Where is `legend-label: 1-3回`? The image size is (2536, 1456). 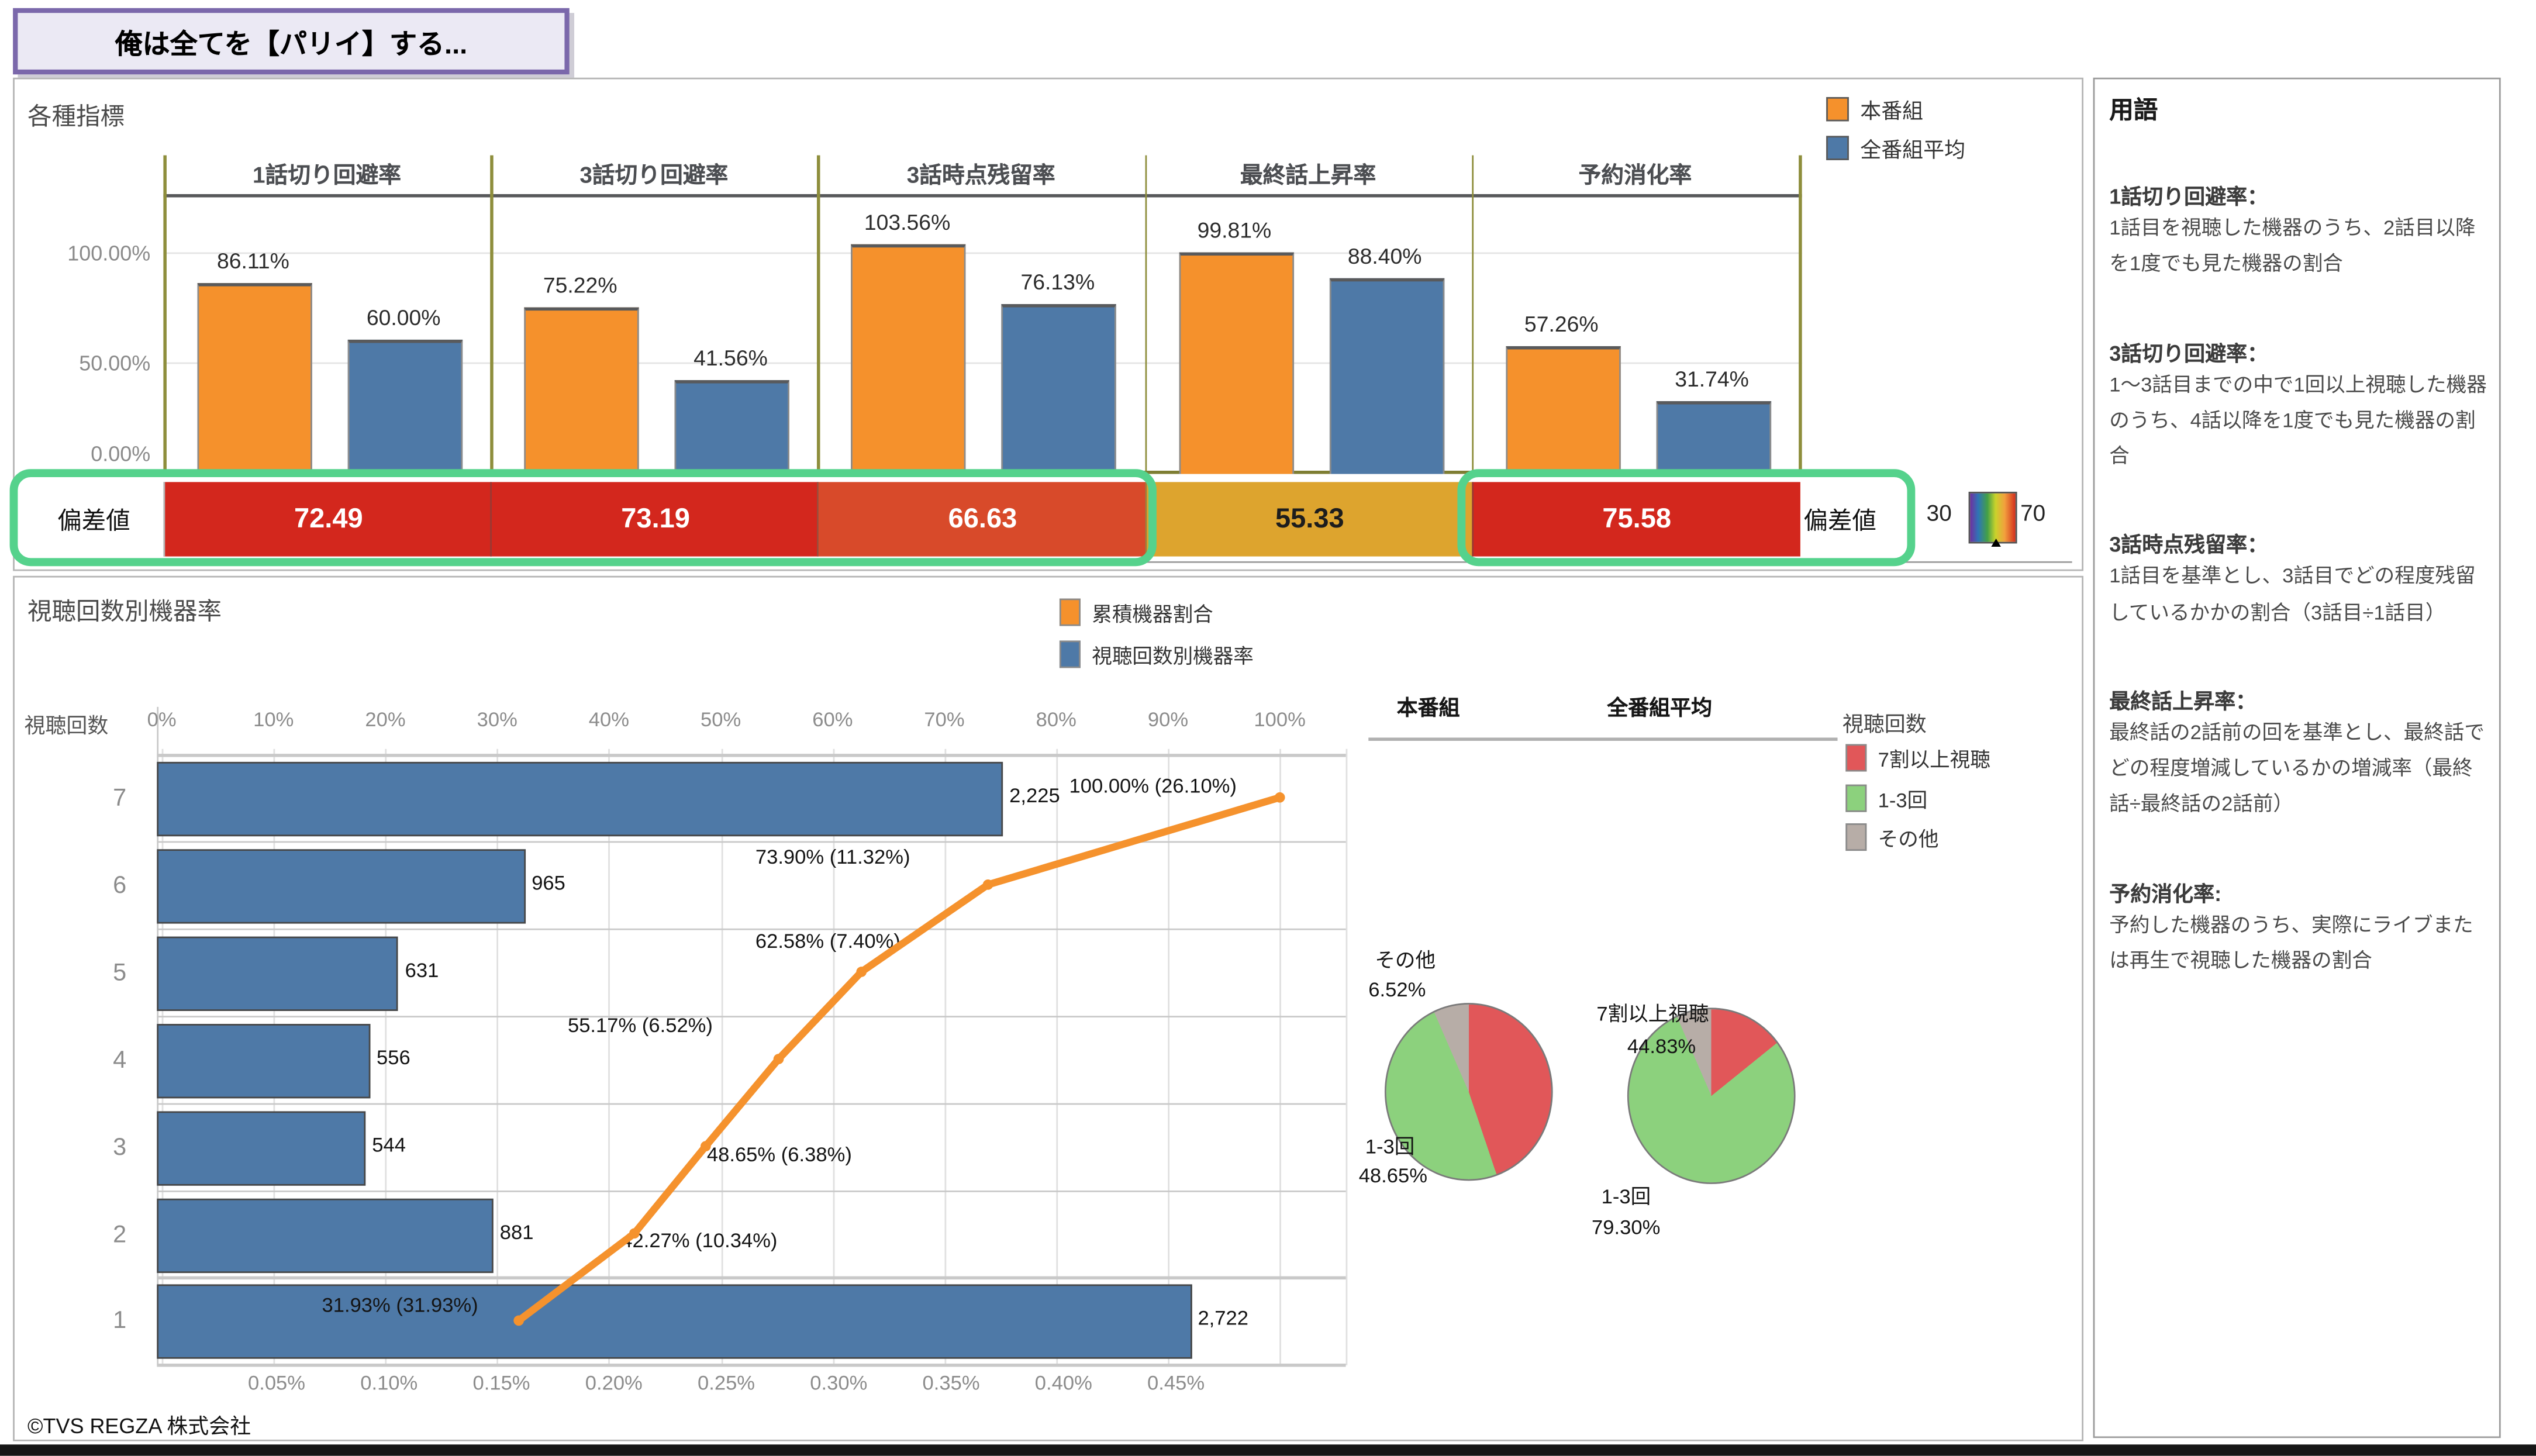 legend-label: 1-3回 is located at coordinates (1903, 800).